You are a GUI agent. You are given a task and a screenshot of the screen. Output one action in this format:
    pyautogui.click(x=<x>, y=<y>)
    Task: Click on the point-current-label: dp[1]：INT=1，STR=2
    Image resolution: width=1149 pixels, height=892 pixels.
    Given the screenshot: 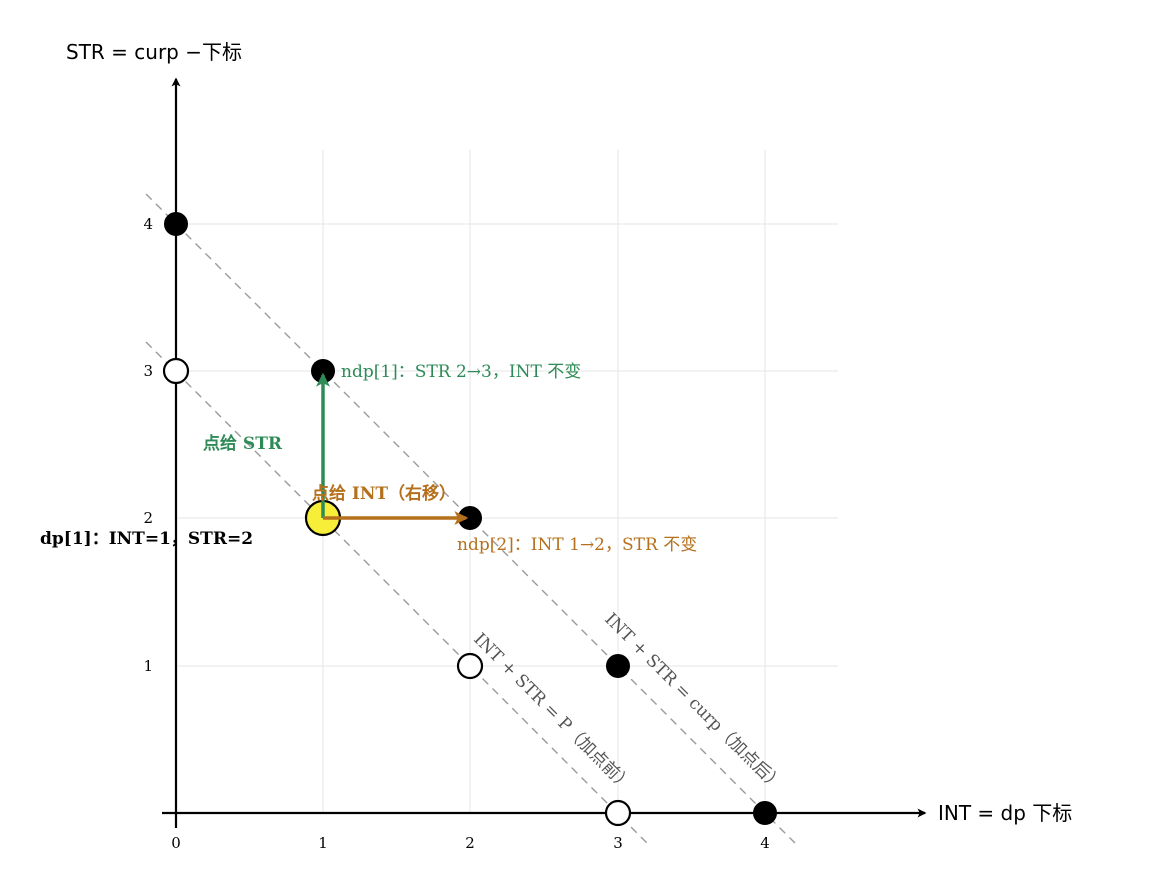 What is the action you would take?
    pyautogui.click(x=146, y=539)
    